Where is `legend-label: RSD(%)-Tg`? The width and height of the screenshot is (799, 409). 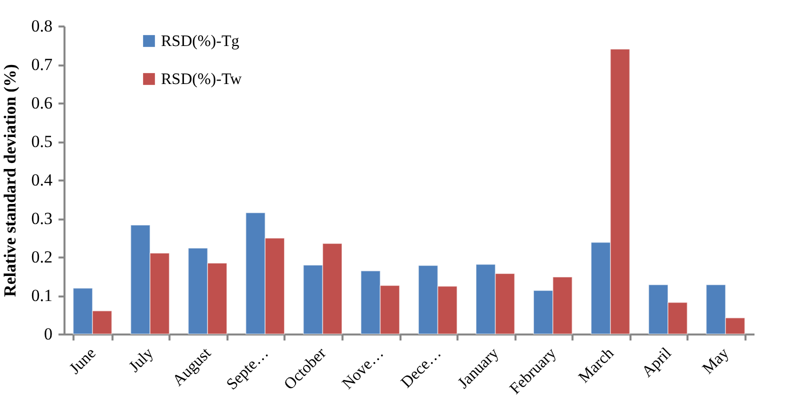
legend-label: RSD(%)-Tg is located at coordinates (200, 41).